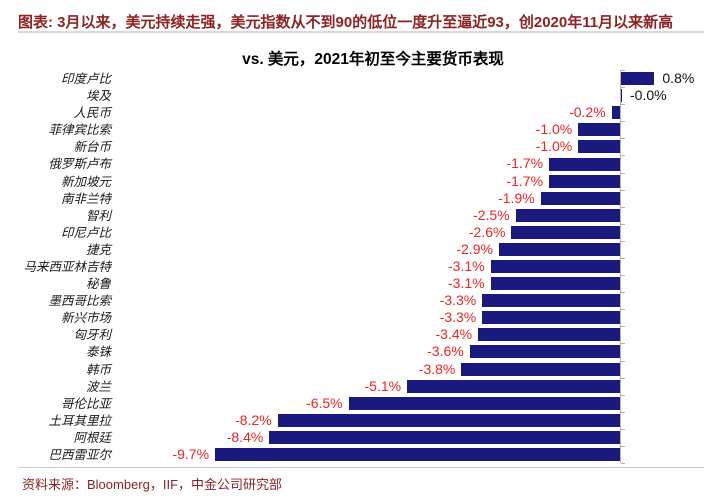 Image resolution: width=711 pixels, height=502 pixels. I want to click on category-label: 菲律宾比索, so click(79, 130).